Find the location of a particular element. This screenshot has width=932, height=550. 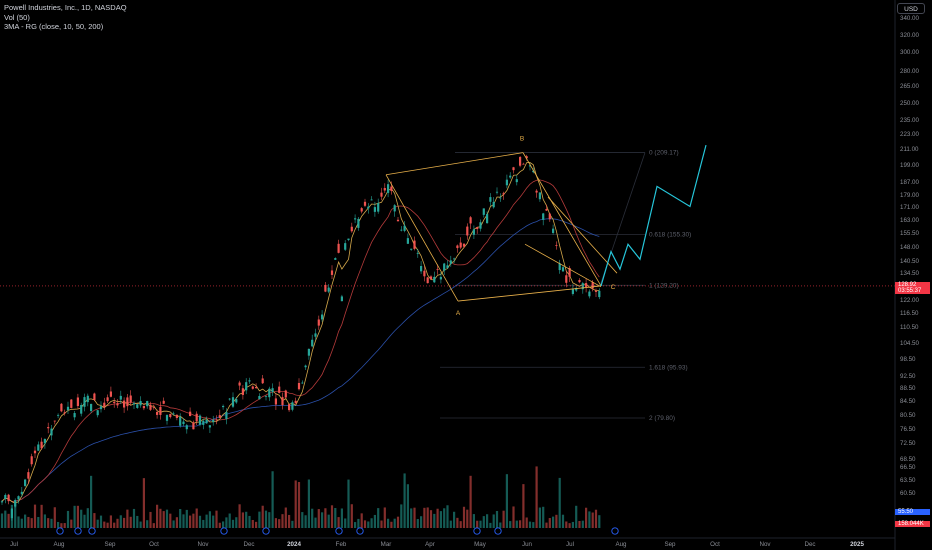

price-tick-label: 76.50 is located at coordinates (908, 429).